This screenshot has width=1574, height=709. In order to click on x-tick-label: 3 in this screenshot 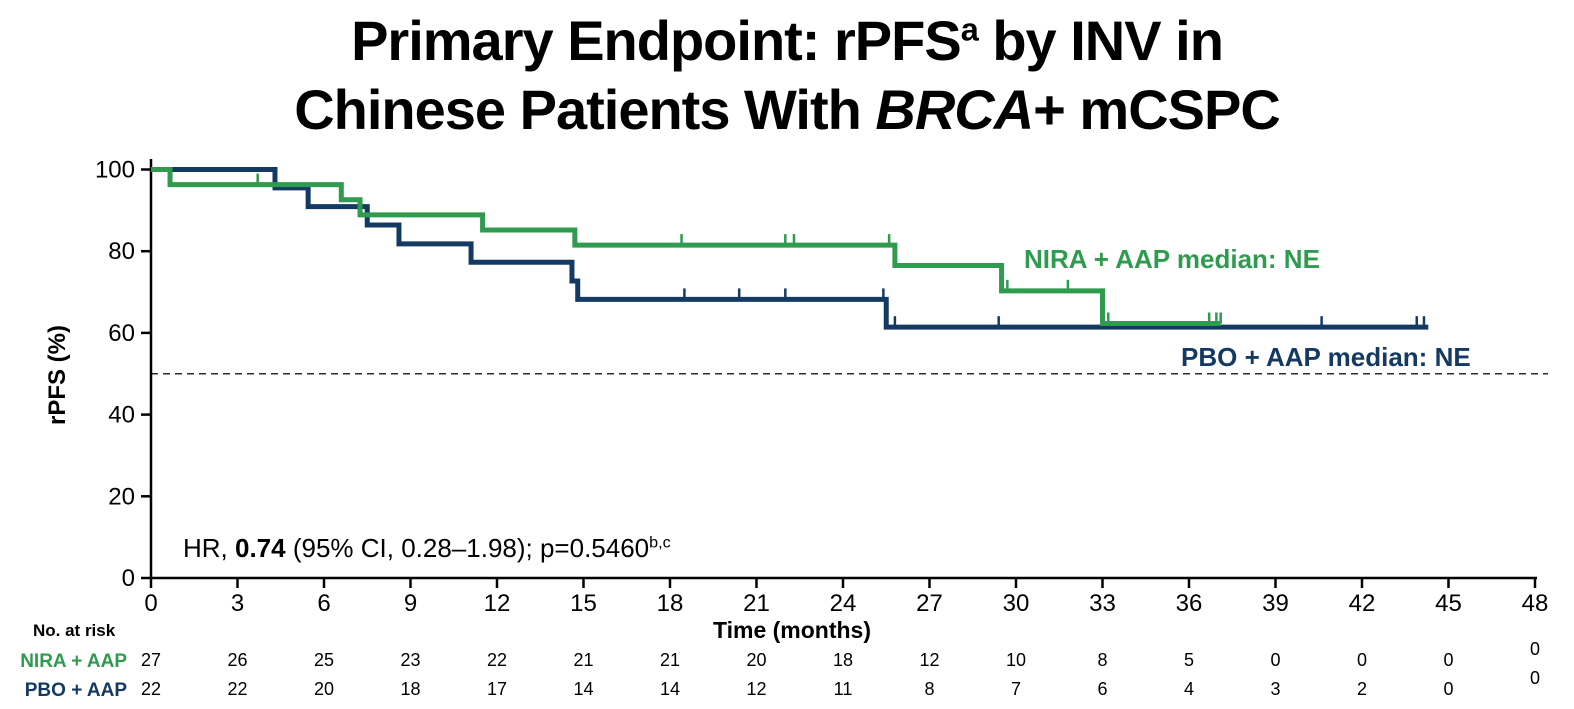, I will do `click(237, 603)`.